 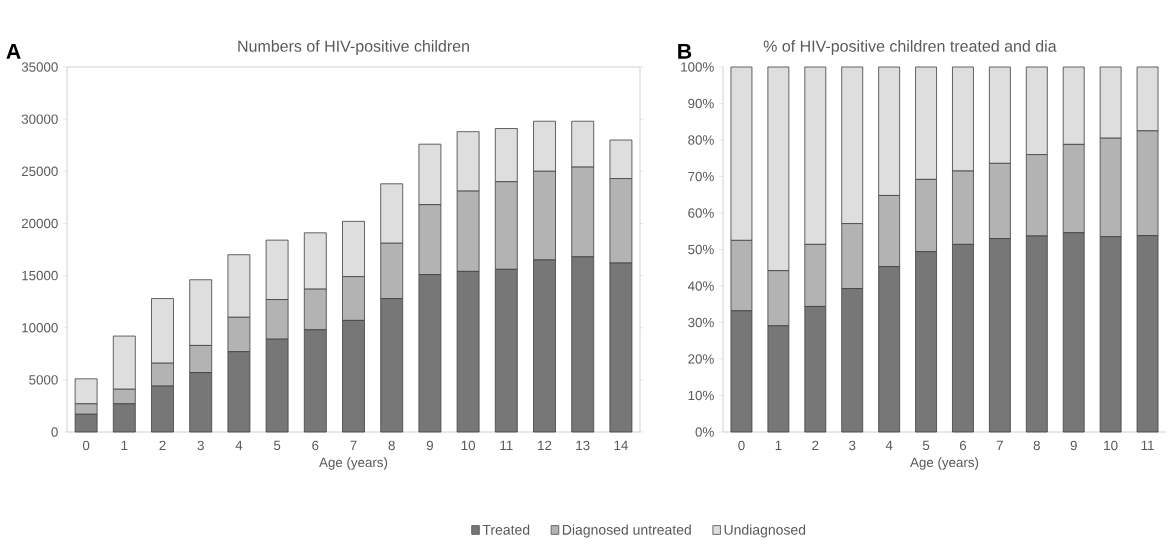 What do you see at coordinates (43, 380) in the screenshot?
I see `y-tick-label: 5000` at bounding box center [43, 380].